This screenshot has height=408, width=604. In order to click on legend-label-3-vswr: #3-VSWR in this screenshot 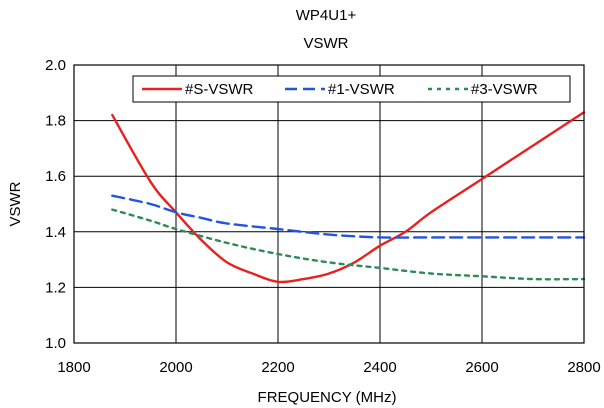, I will do `click(504, 89)`.